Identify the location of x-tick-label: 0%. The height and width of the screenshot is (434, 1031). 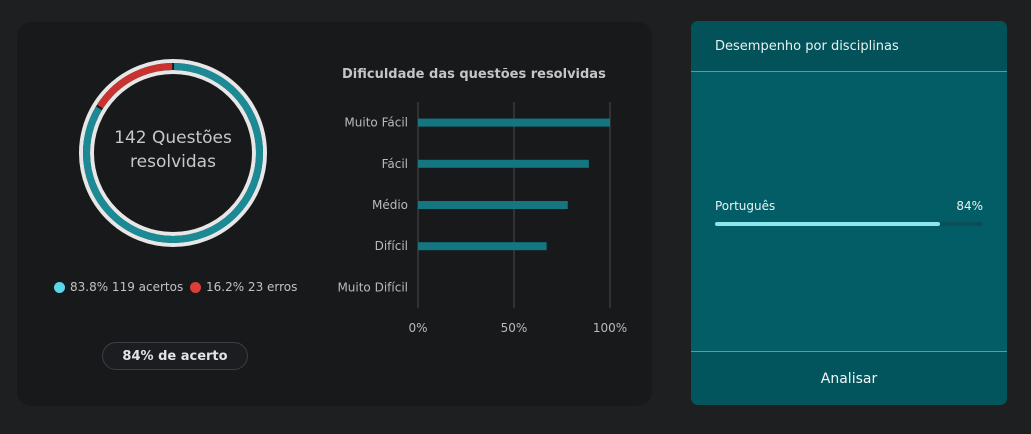
(417, 328).